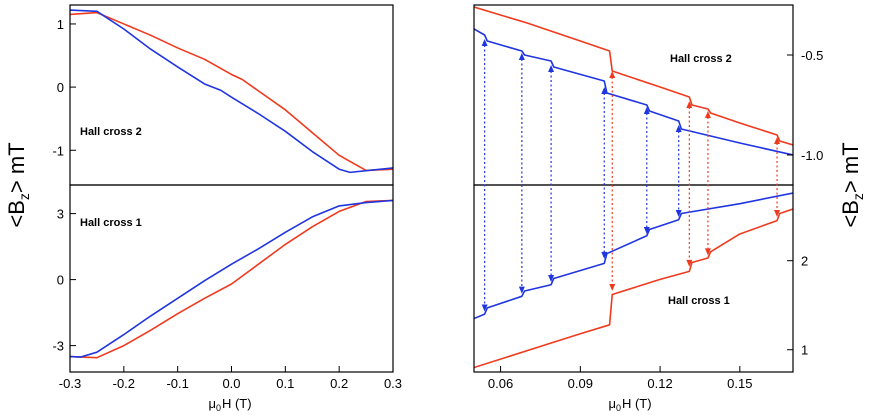 This screenshot has width=873, height=416. Describe the element at coordinates (177, 383) in the screenshot. I see `xtick-label-left-bottom: -0.1` at that location.